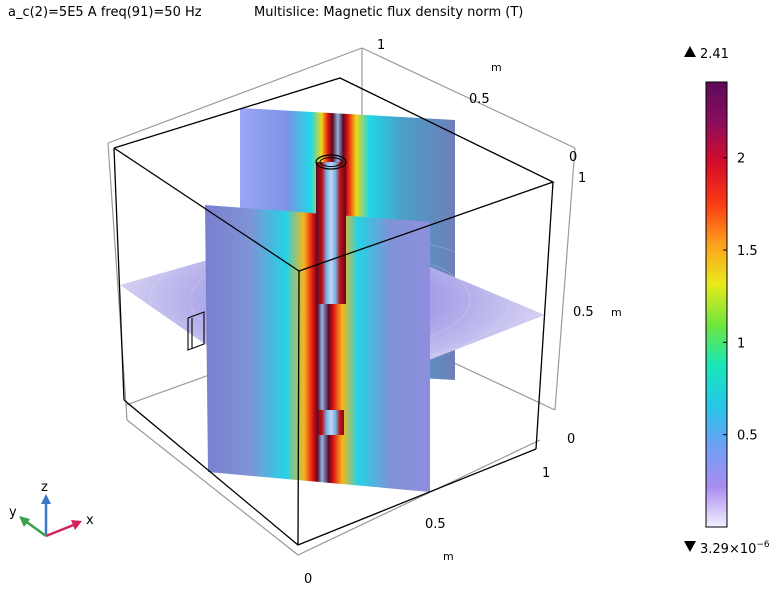 The width and height of the screenshot is (771, 589). Describe the element at coordinates (496, 67) in the screenshot. I see `y-unit: m` at that location.